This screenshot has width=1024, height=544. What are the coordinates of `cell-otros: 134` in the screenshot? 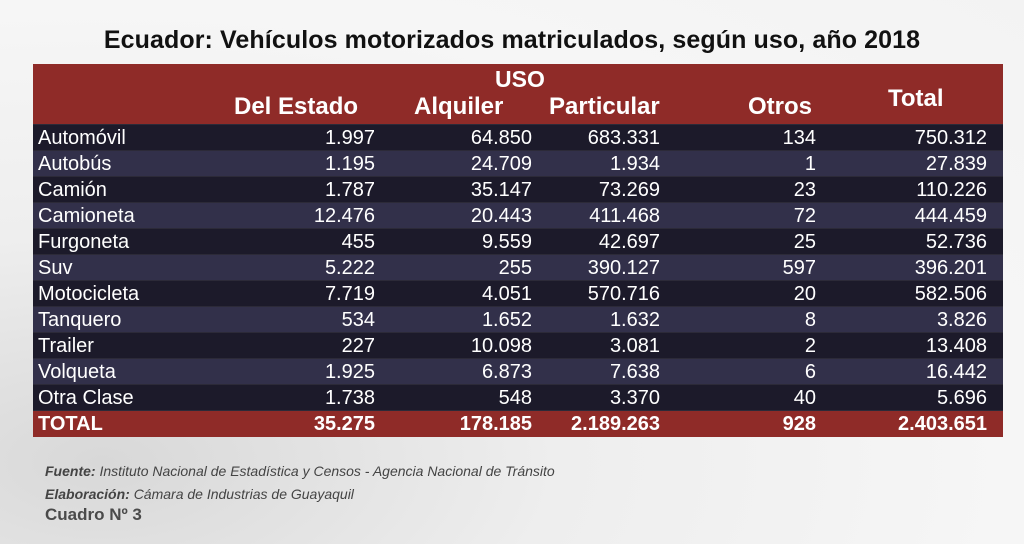 It's located at (799, 138).